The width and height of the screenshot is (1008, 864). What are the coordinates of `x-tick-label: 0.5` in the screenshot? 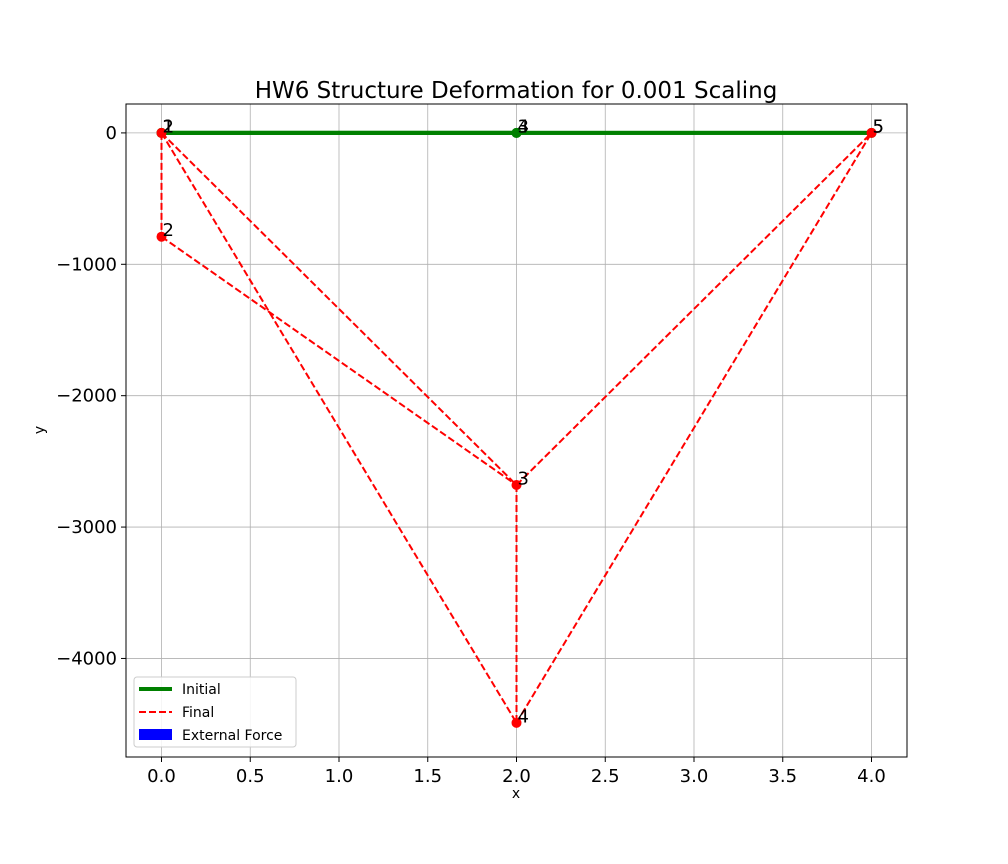 It's located at (250, 776).